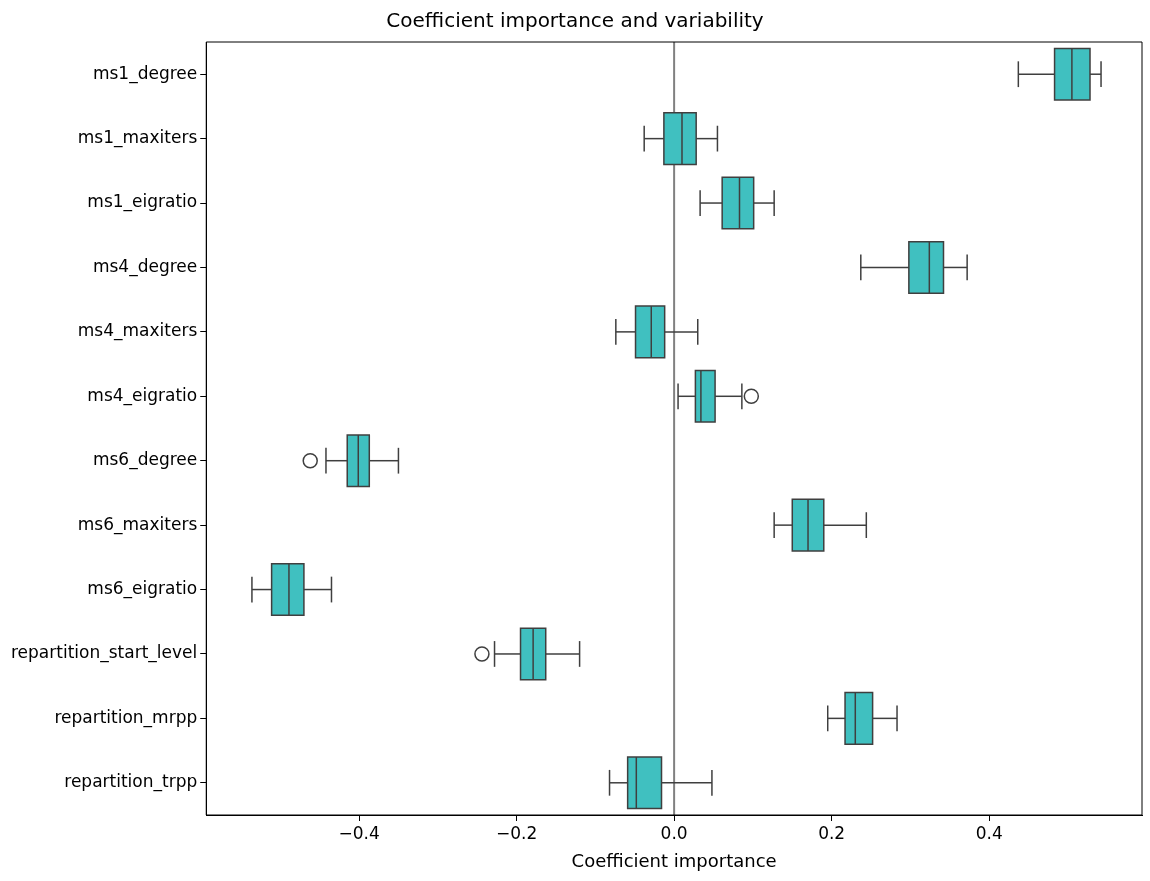 This screenshot has height=881, width=1150. I want to click on y-tick-label: repartition_start_level, so click(104, 653).